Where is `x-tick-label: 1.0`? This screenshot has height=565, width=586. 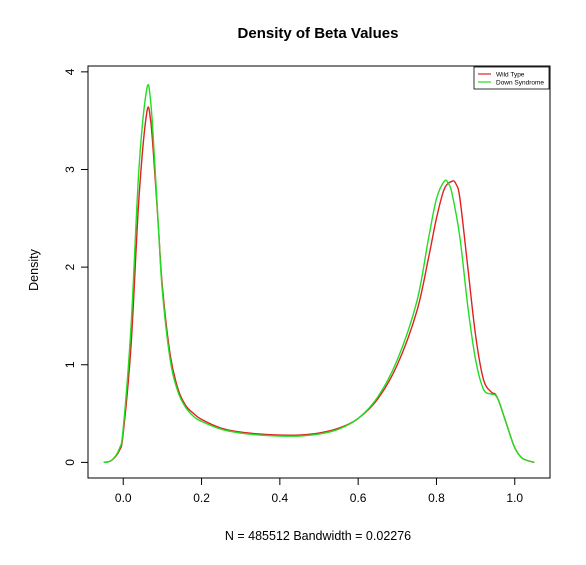
x-tick-label: 1.0 is located at coordinates (514, 498).